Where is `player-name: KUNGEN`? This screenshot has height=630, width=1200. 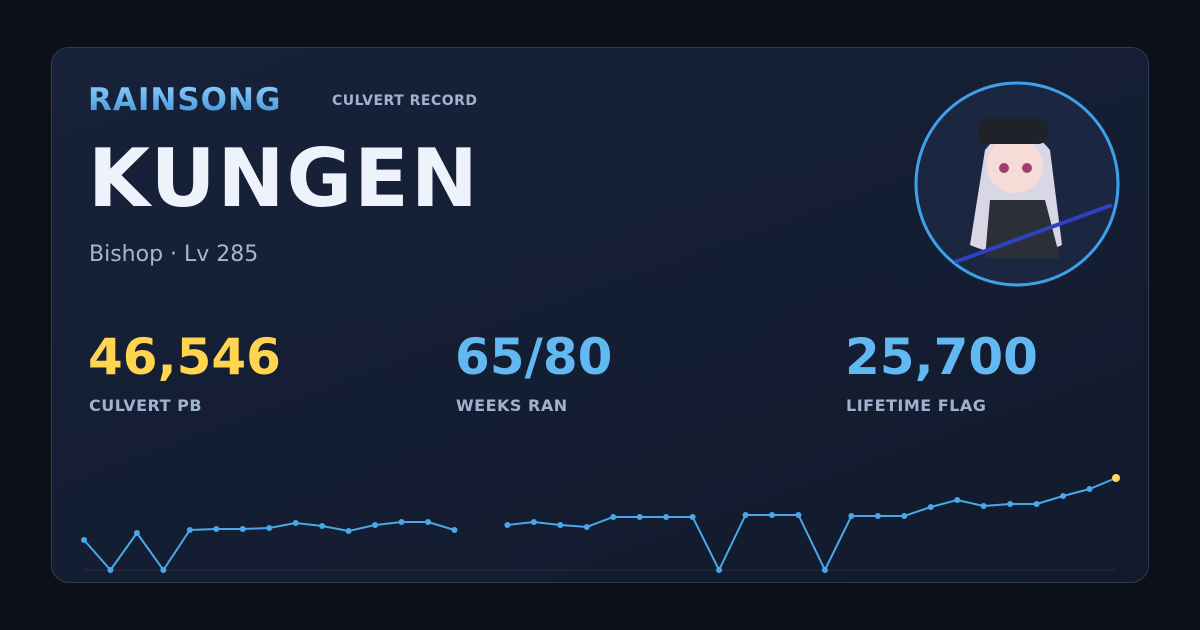
player-name: KUNGEN is located at coordinates (284, 178).